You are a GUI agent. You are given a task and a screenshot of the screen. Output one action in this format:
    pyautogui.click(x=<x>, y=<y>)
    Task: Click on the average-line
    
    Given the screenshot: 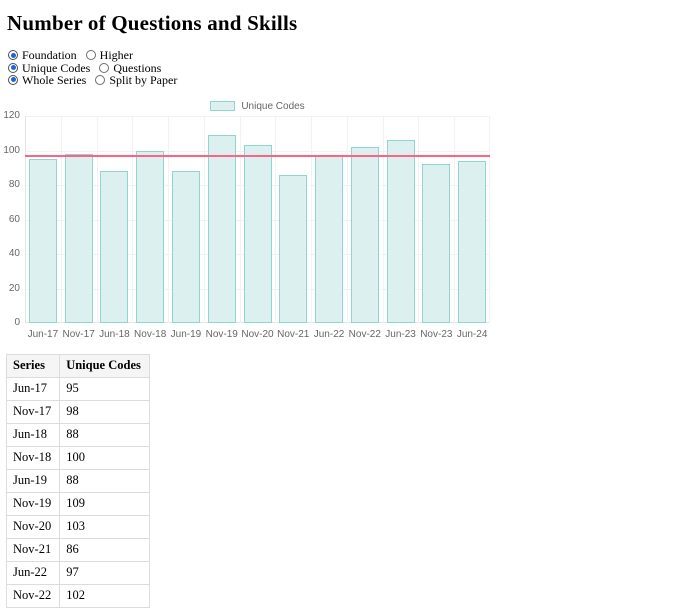 What is the action you would take?
    pyautogui.click(x=257, y=156)
    